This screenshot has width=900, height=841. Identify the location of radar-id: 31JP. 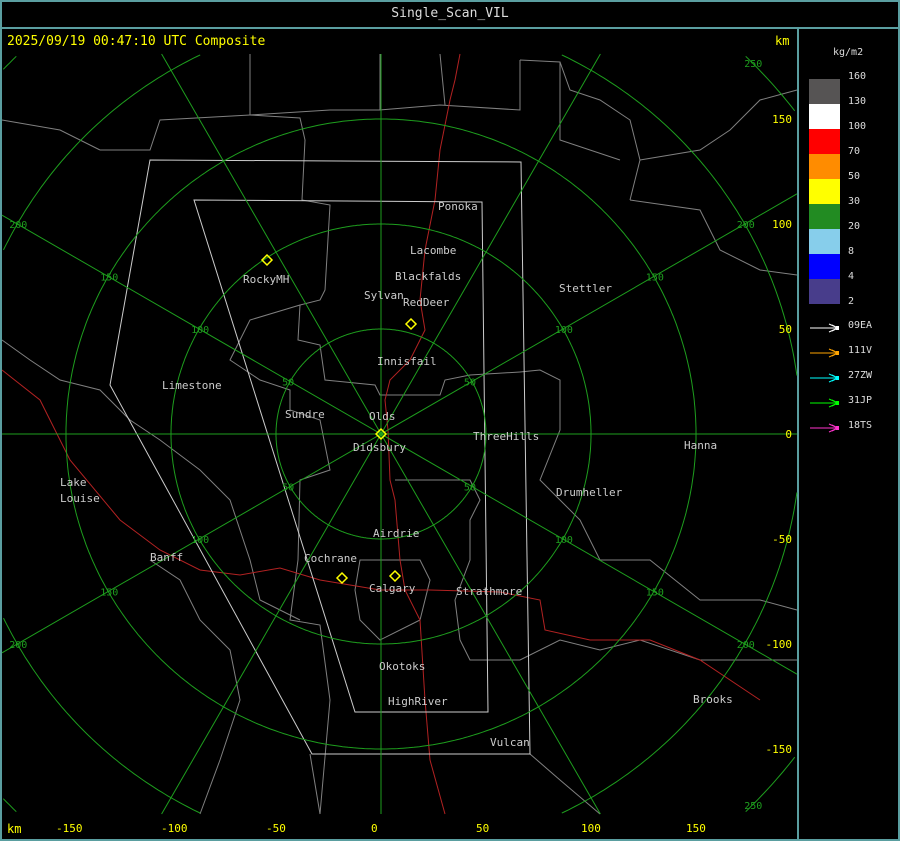
(860, 400).